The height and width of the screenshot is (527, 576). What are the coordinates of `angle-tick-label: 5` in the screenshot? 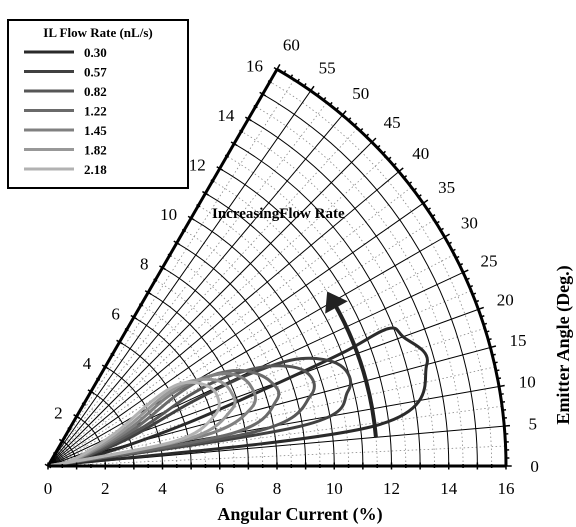 It's located at (533, 424).